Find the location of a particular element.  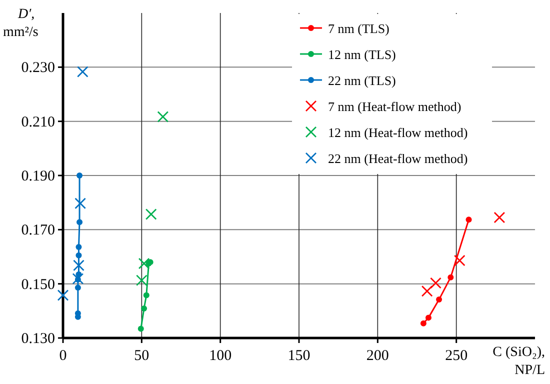

x-tick-label: 150 is located at coordinates (299, 356).